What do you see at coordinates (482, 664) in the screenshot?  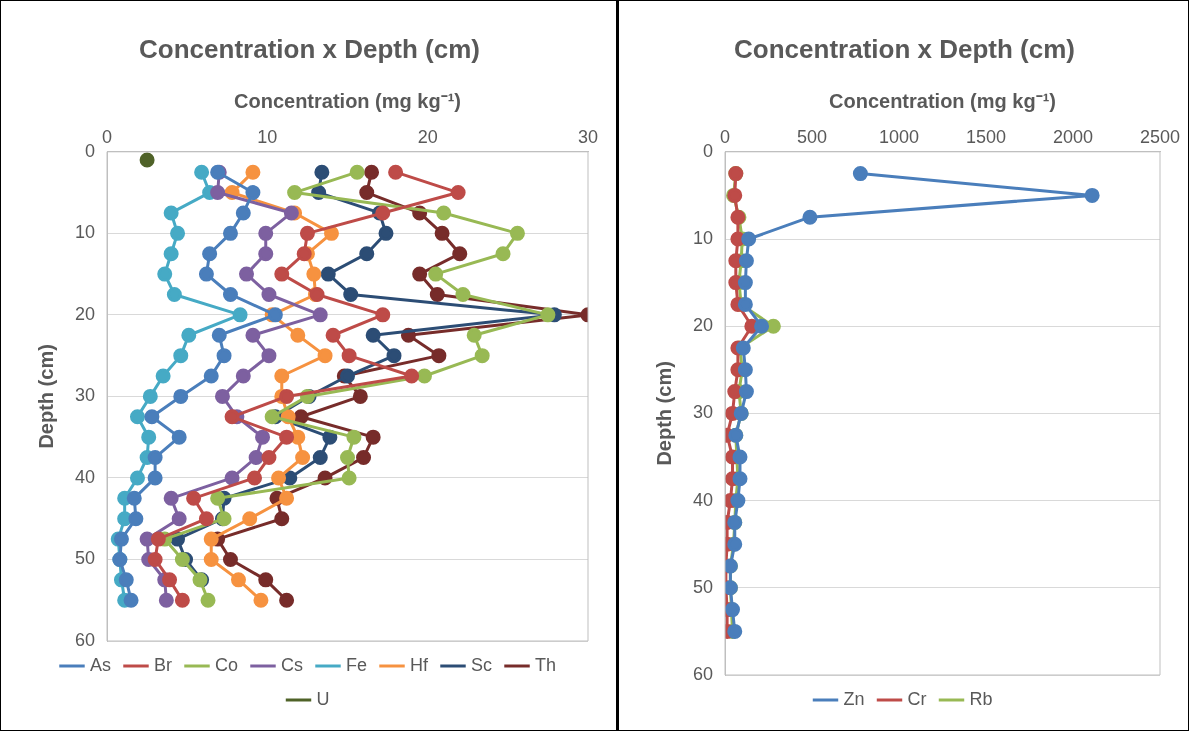 I see `legend-label: Sc` at bounding box center [482, 664].